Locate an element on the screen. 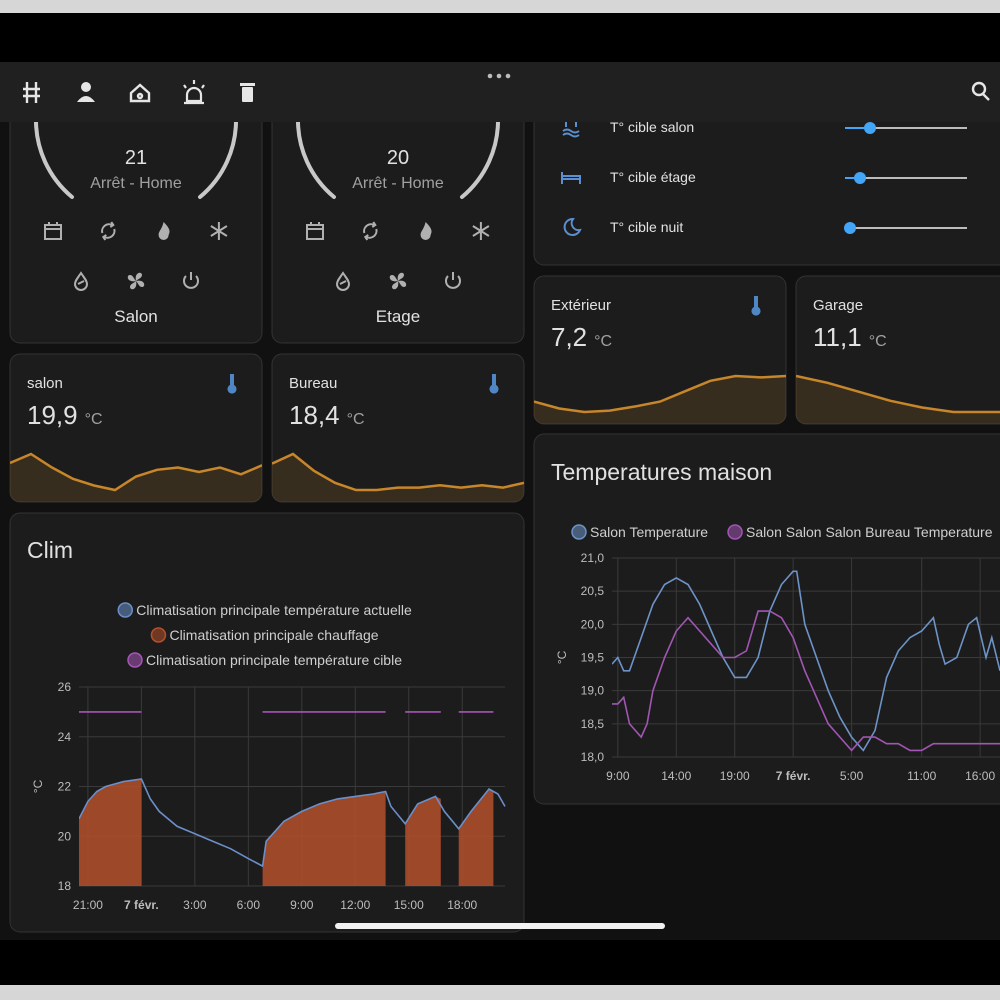 The width and height of the screenshot is (1000, 1000). thermostat-name: Etage is located at coordinates (398, 316).